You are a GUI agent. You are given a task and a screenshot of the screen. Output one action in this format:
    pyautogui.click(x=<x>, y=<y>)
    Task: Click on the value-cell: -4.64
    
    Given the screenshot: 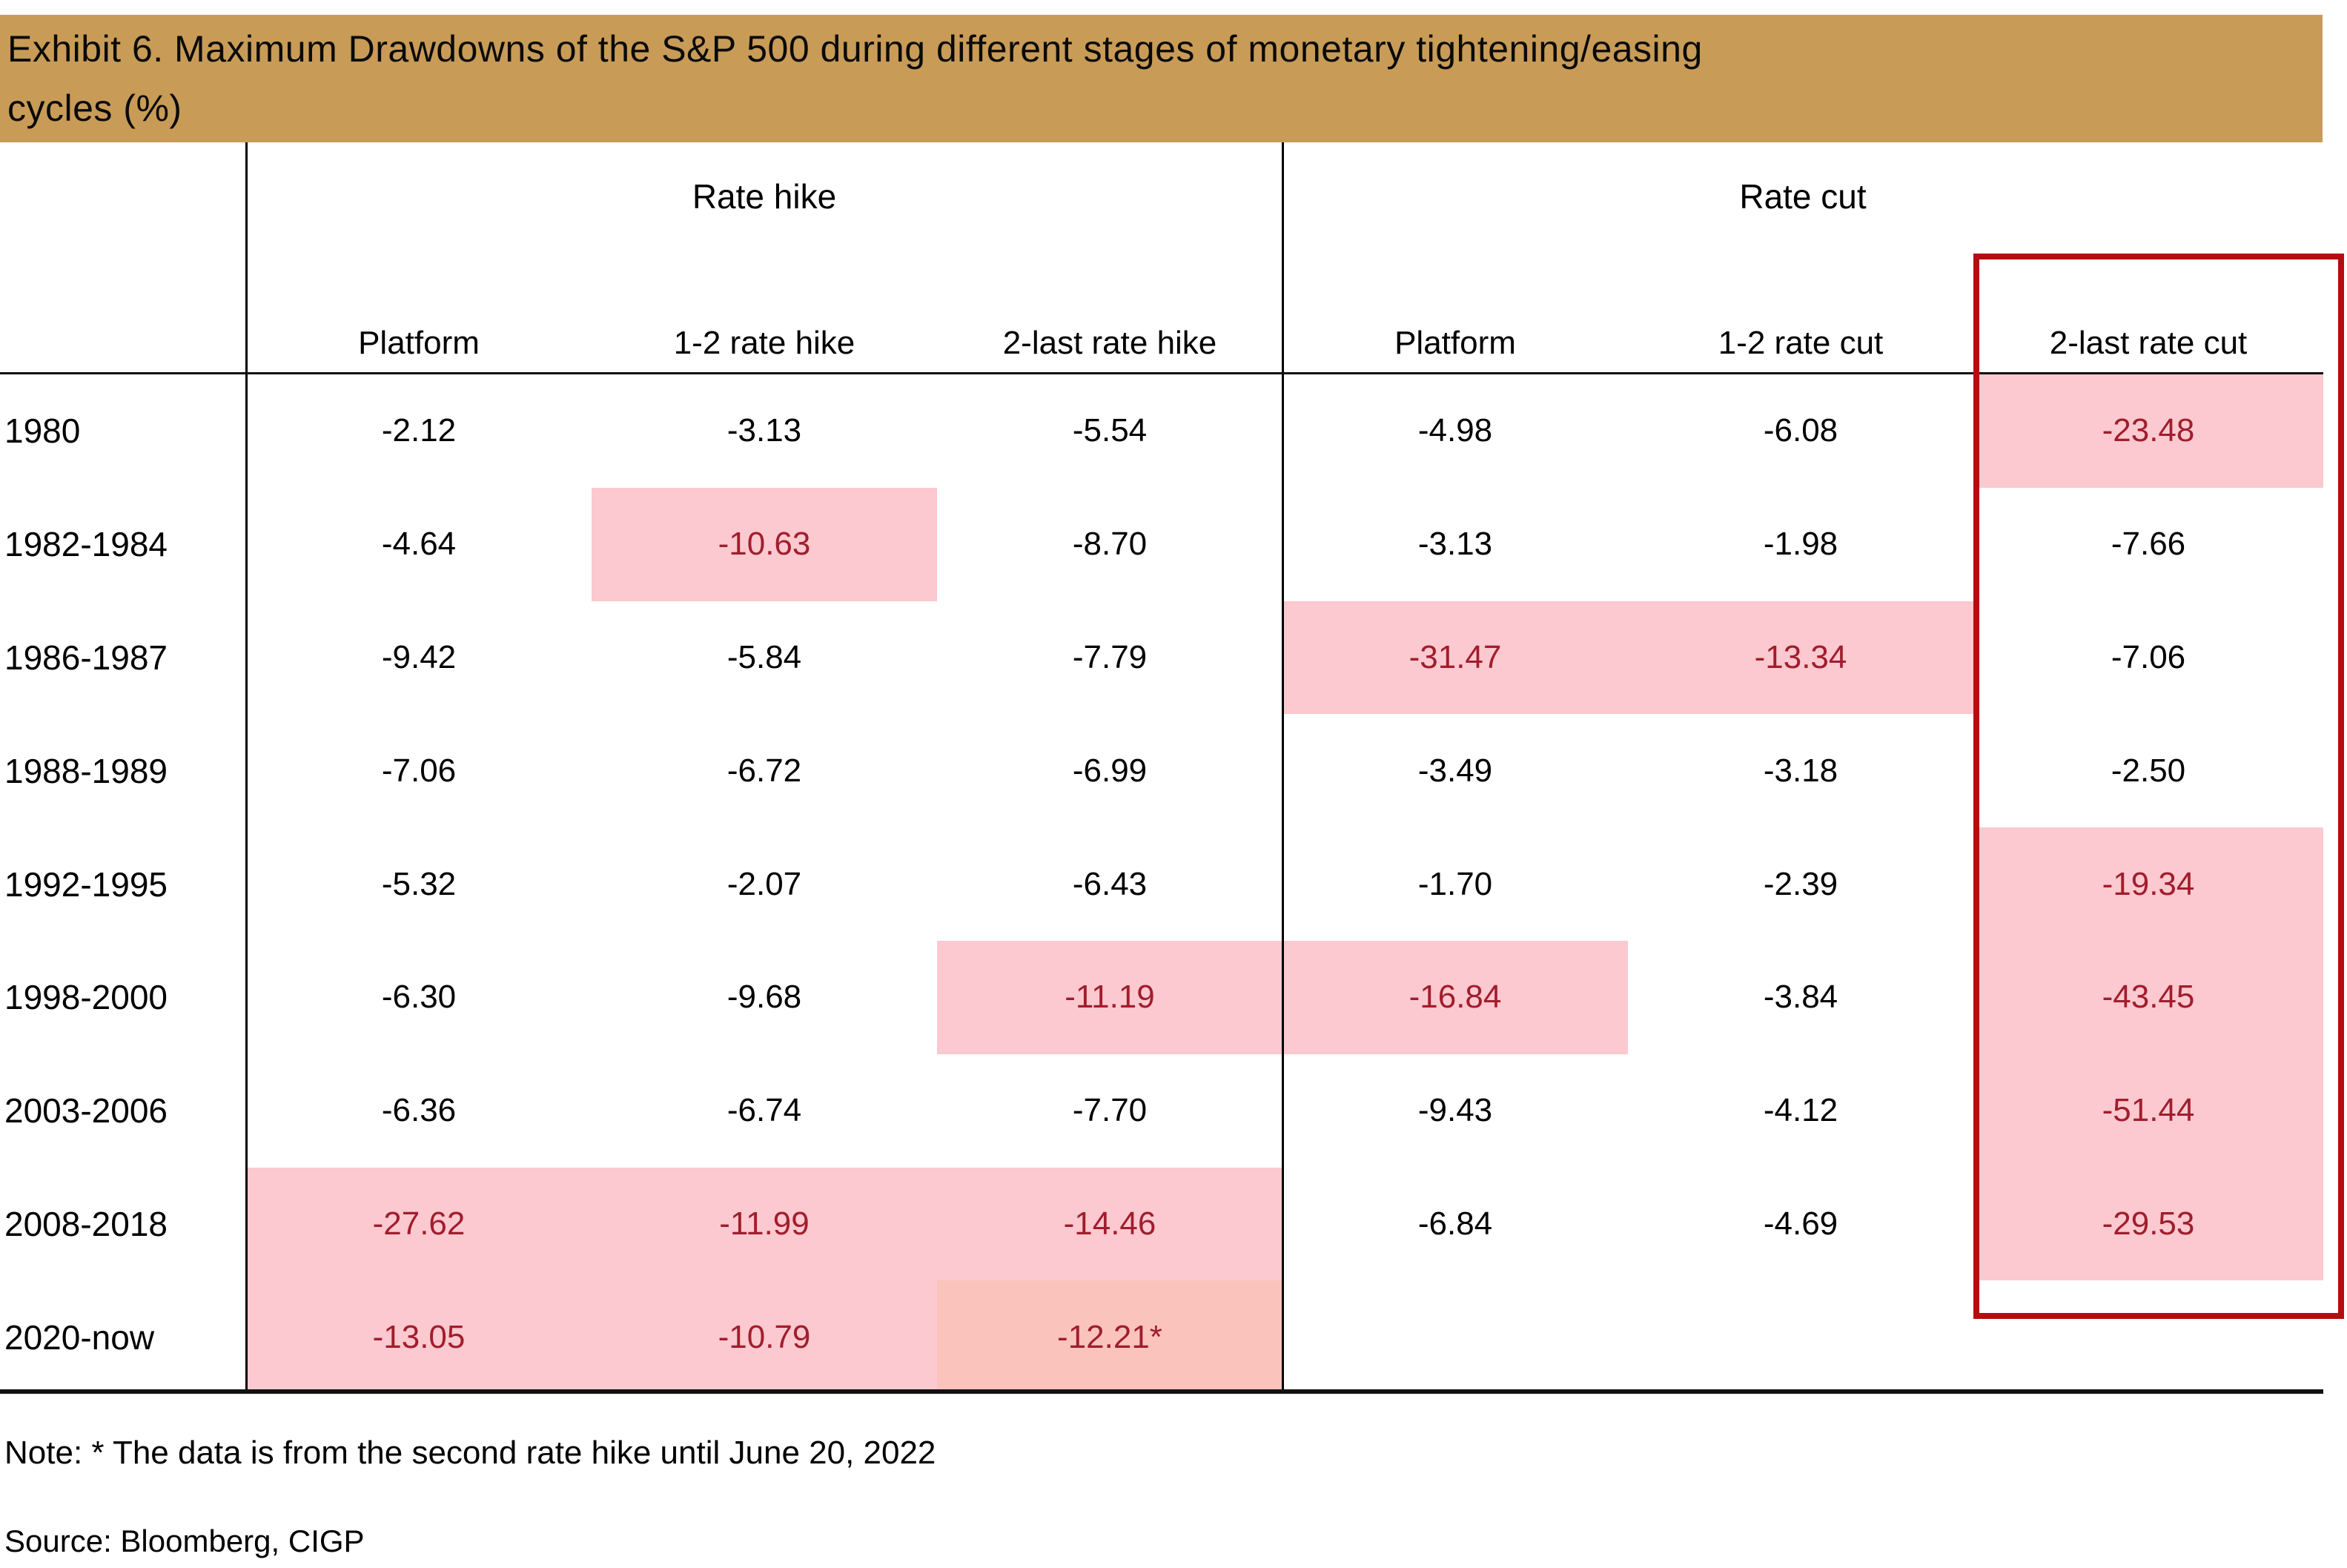 What is the action you would take?
    pyautogui.click(x=419, y=544)
    